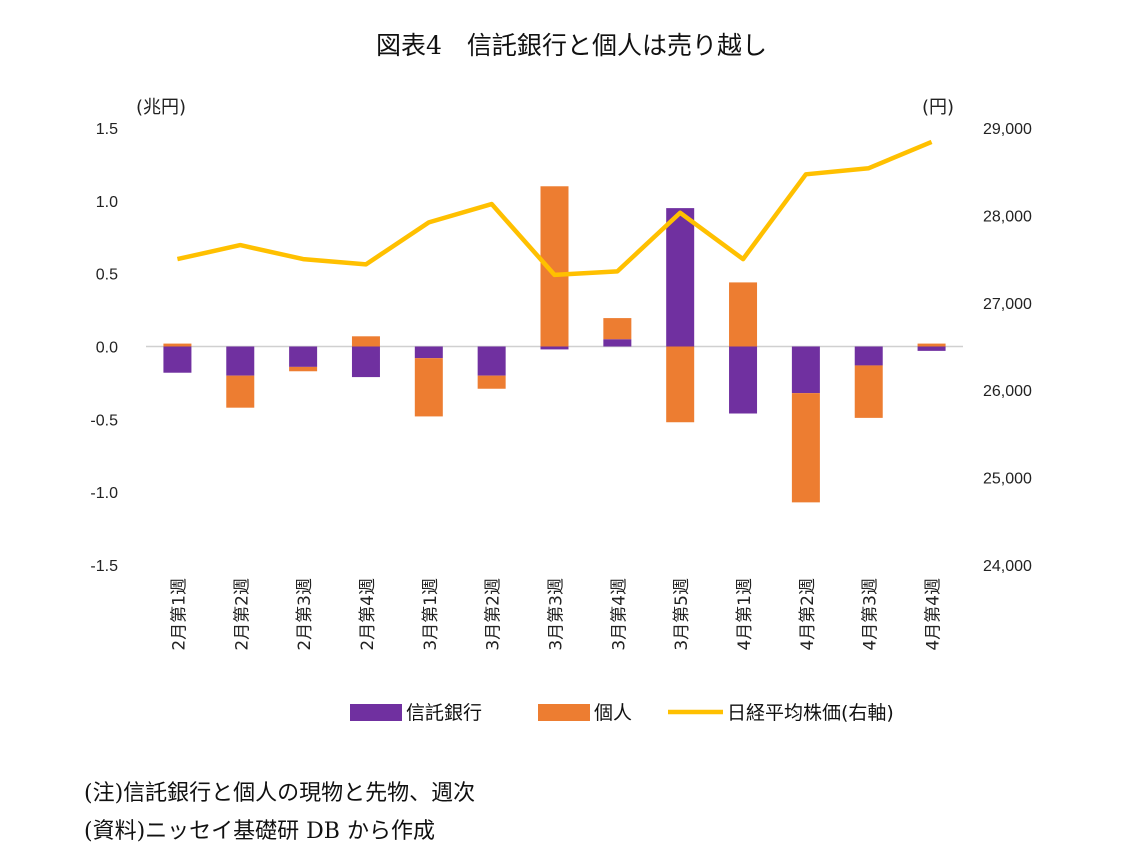 The height and width of the screenshot is (864, 1143). What do you see at coordinates (107, 202) in the screenshot?
I see `left-axis-tick: 1.0` at bounding box center [107, 202].